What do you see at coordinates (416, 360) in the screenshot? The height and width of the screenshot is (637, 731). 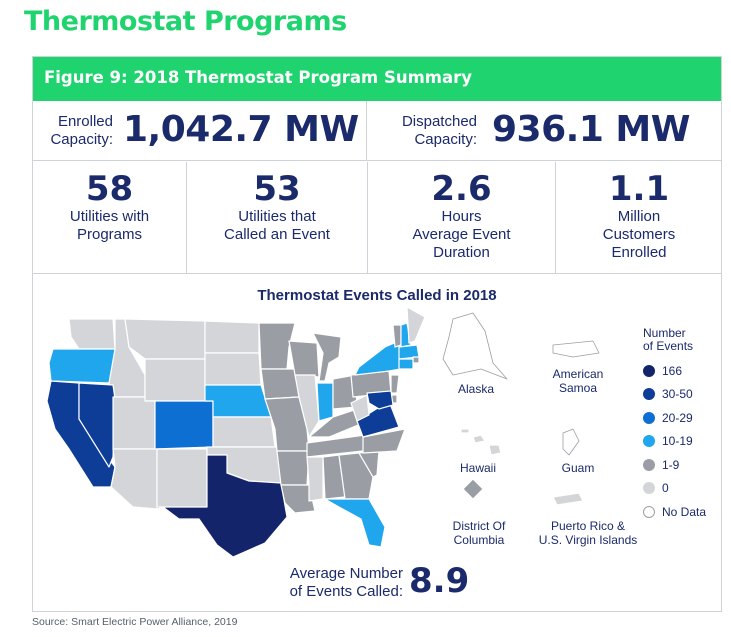 I see `state-ri` at bounding box center [416, 360].